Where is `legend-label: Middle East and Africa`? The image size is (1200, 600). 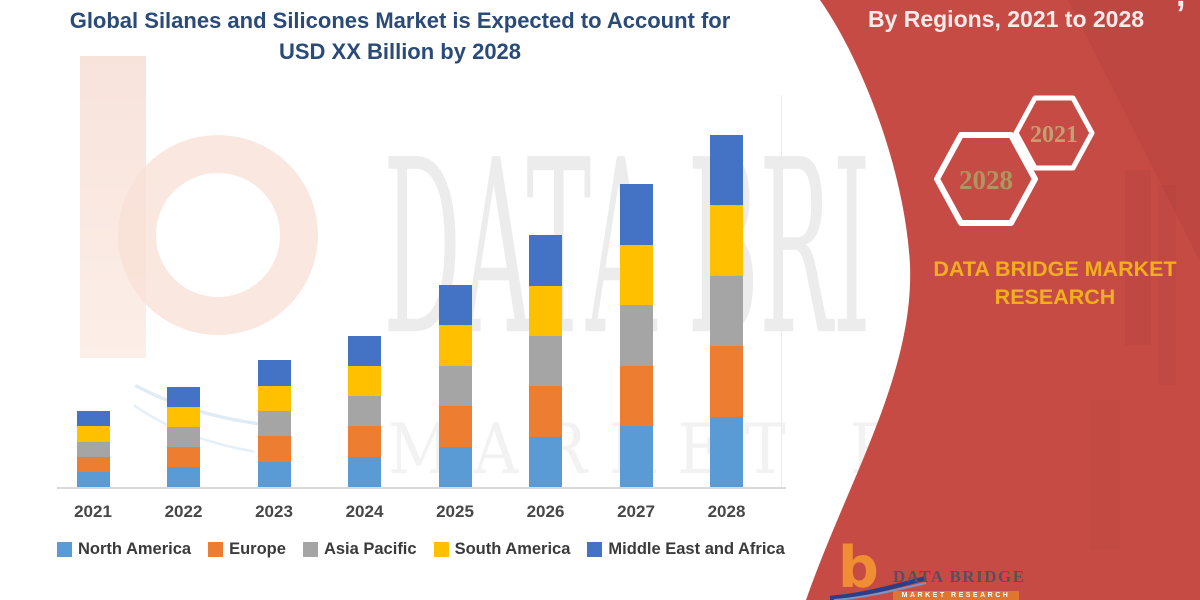
legend-label: Middle East and Africa is located at coordinates (696, 549).